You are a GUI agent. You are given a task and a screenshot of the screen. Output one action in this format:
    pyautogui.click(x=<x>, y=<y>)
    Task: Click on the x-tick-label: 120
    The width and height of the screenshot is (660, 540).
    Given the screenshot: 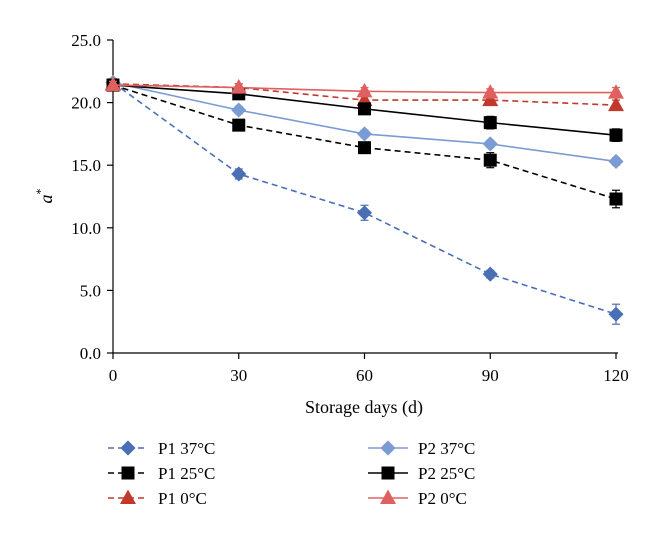 What is the action you would take?
    pyautogui.click(x=616, y=375)
    